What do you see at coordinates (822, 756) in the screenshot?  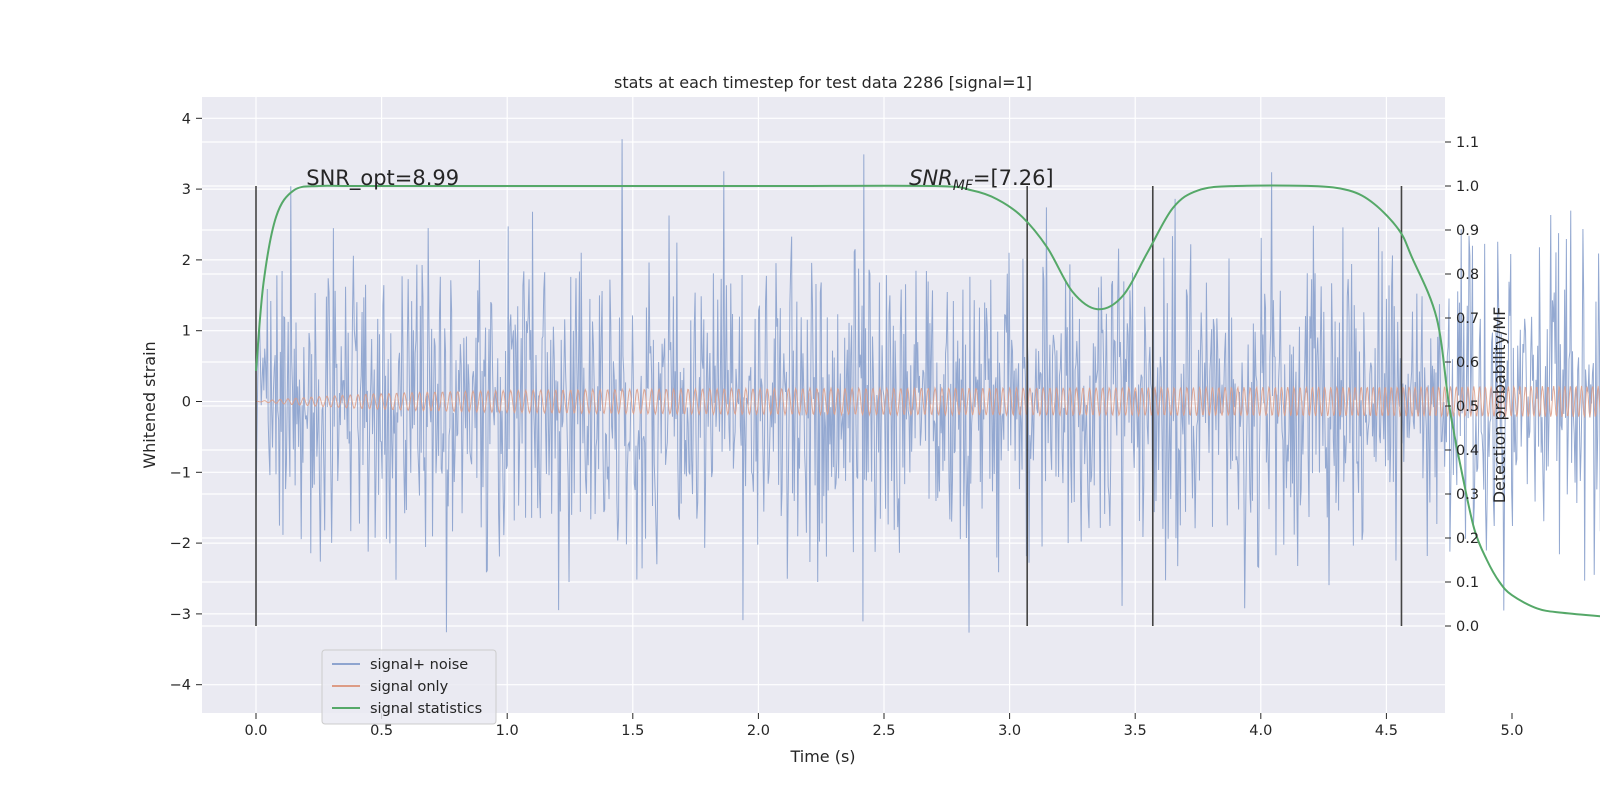 I see `x-axis-label: Time (s)` at bounding box center [822, 756].